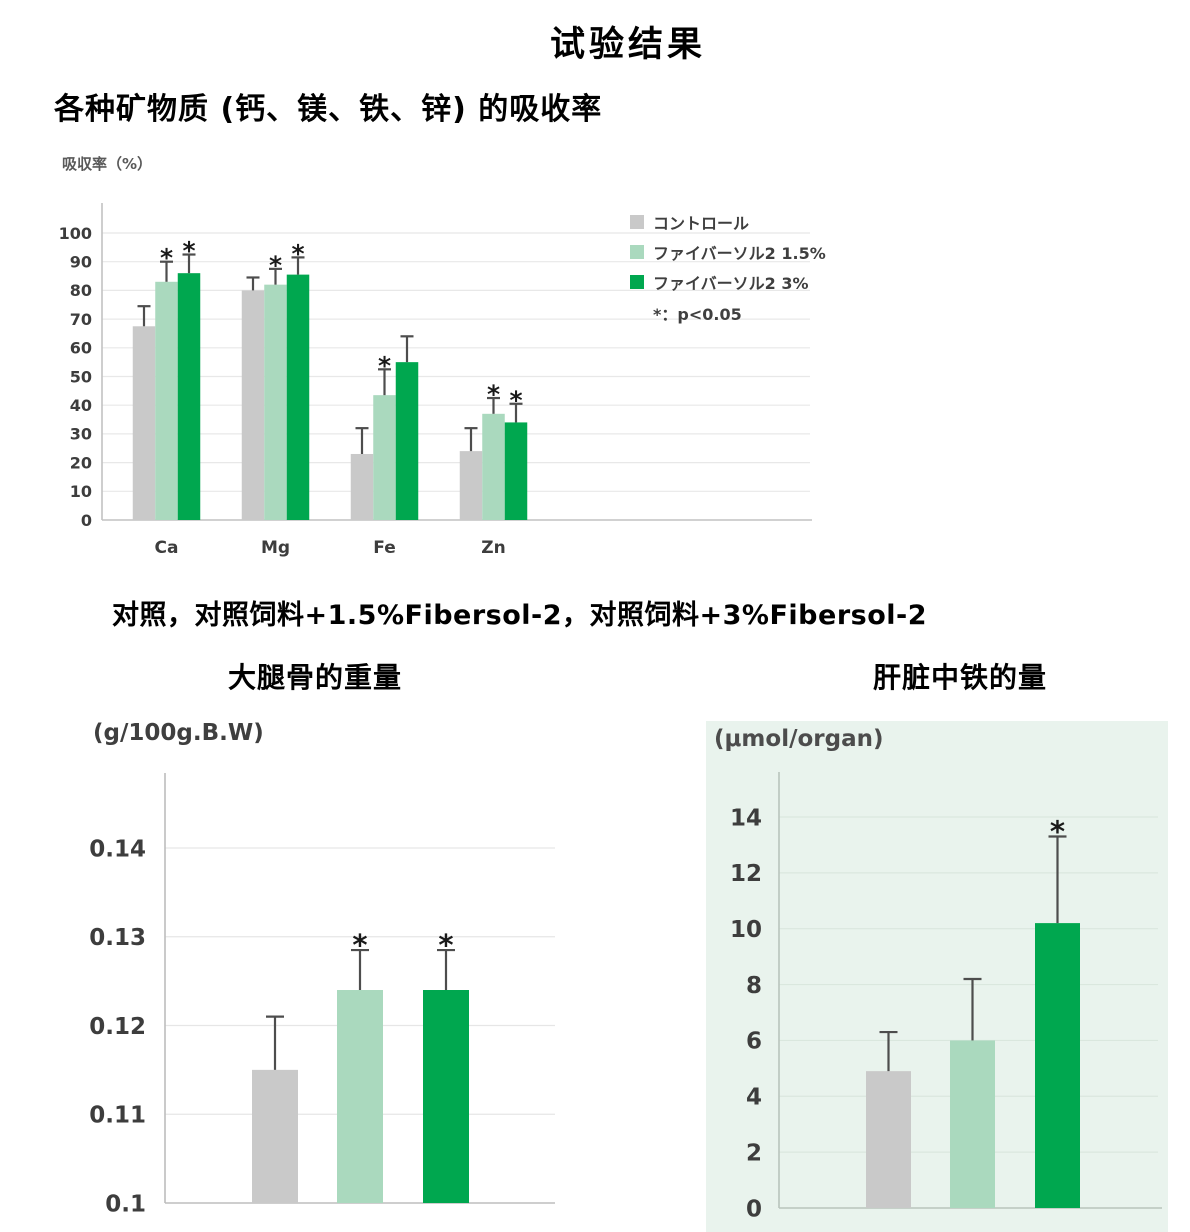  What do you see at coordinates (81, 462) in the screenshot?
I see `y-tick-label: 20` at bounding box center [81, 462].